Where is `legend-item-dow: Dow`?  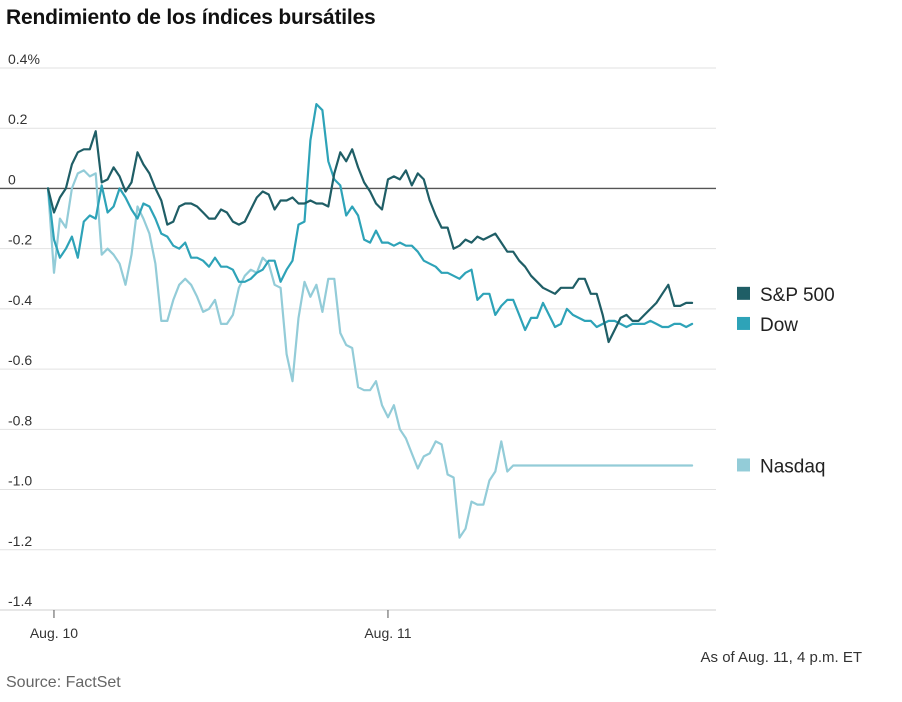 legend-item-dow: Dow is located at coordinates (767, 325).